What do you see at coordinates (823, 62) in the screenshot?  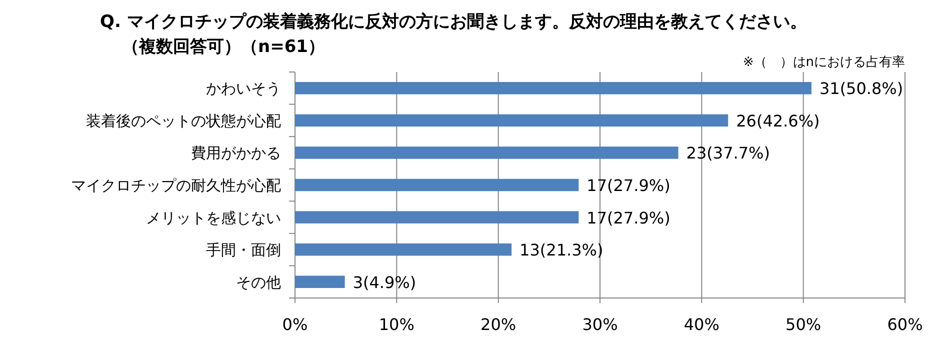 I see `text: ※（ ）はnにおける占有率` at bounding box center [823, 62].